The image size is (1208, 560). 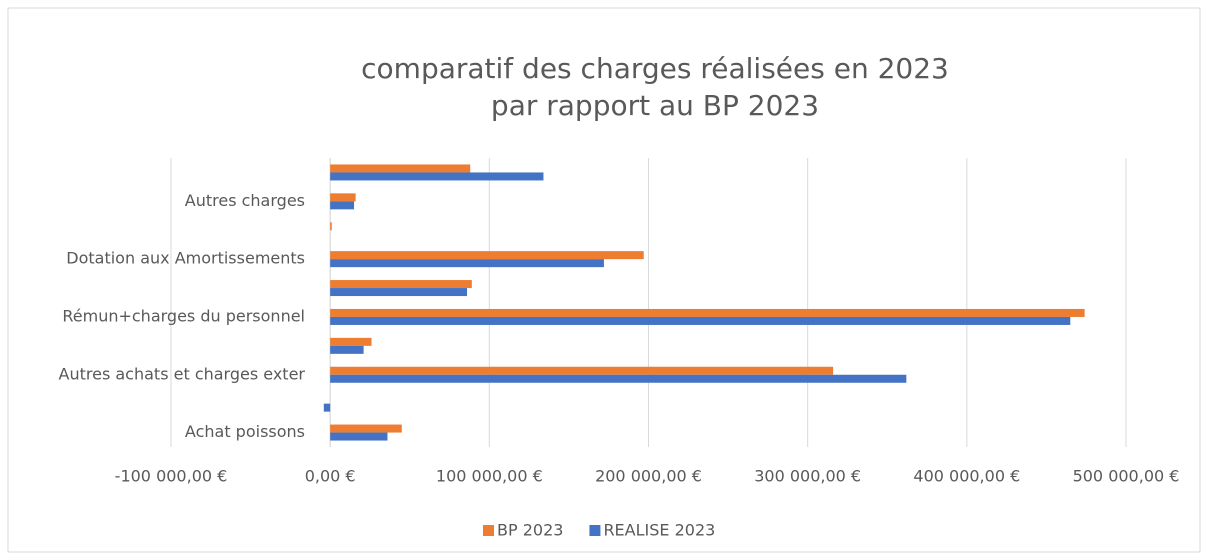 What do you see at coordinates (966, 476) in the screenshot?
I see `x-tick-label: 400 000,00 €` at bounding box center [966, 476].